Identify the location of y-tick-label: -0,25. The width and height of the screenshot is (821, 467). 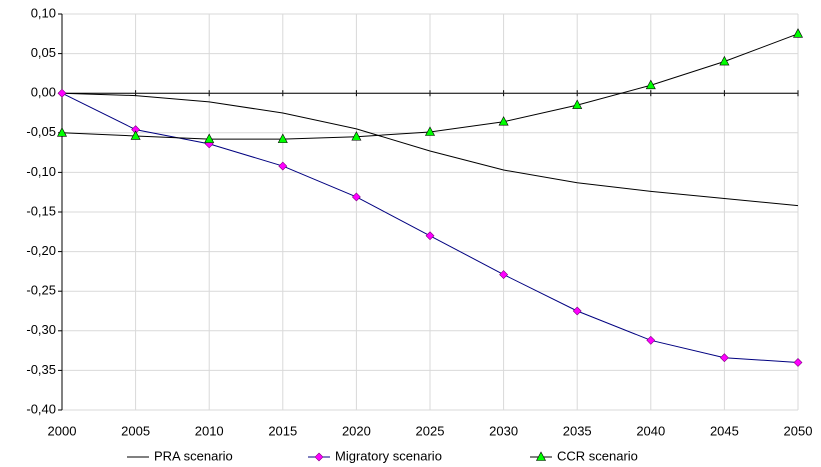
(41, 290).